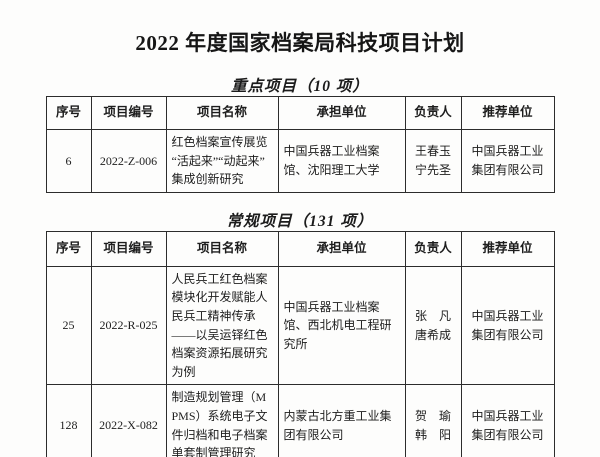  Describe the element at coordinates (222, 161) in the screenshot. I see `cell-name: 红色档案宣传展览“活起来”“动起来”集成创新研究` at that location.